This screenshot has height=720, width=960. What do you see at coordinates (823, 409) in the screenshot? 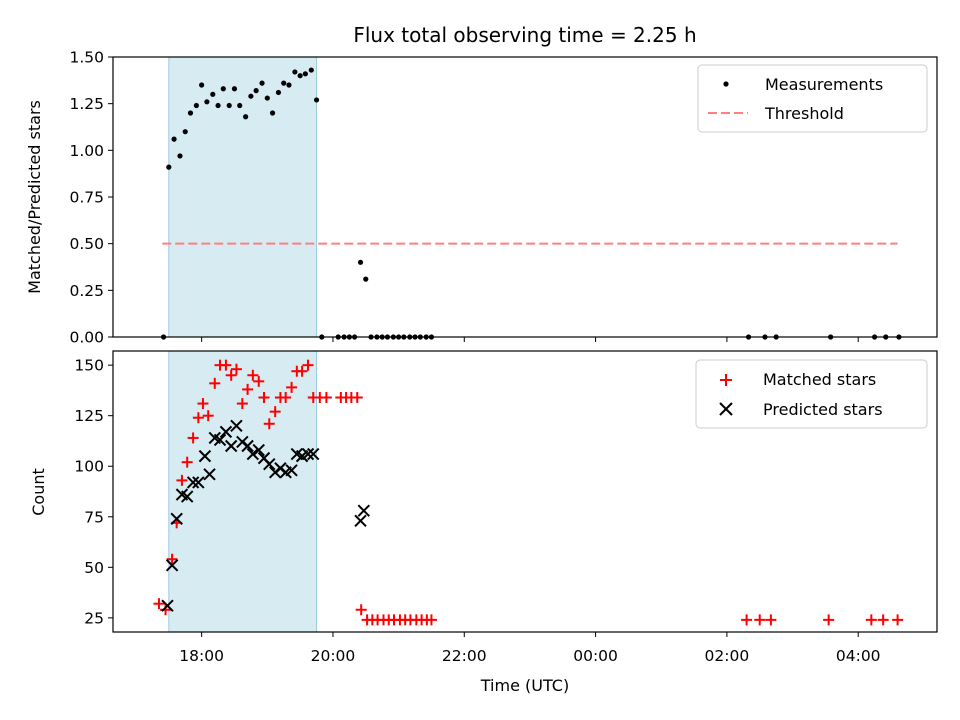
I see `legend-predicted-label: Predicted stars` at bounding box center [823, 409].